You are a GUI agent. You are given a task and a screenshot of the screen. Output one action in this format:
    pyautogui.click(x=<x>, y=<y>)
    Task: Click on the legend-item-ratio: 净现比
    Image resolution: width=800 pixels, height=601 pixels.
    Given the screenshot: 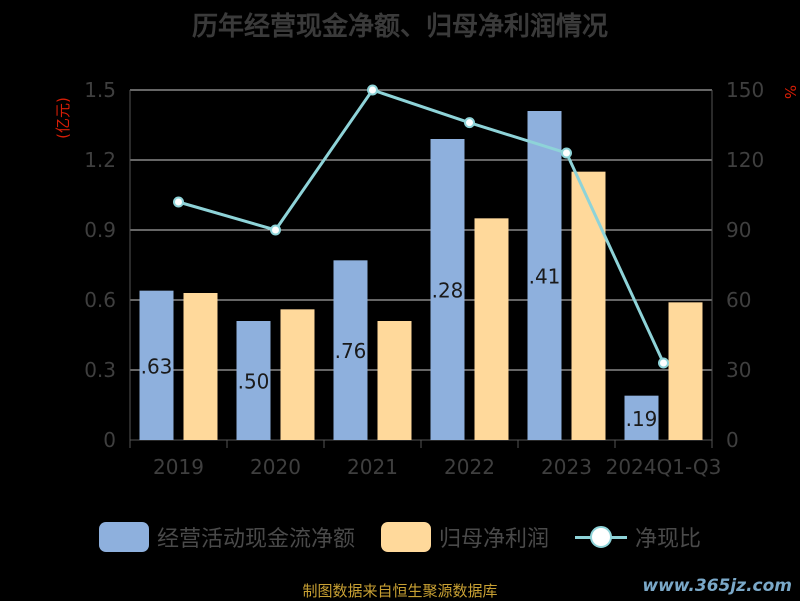 What is the action you would take?
    pyautogui.click(x=638, y=537)
    